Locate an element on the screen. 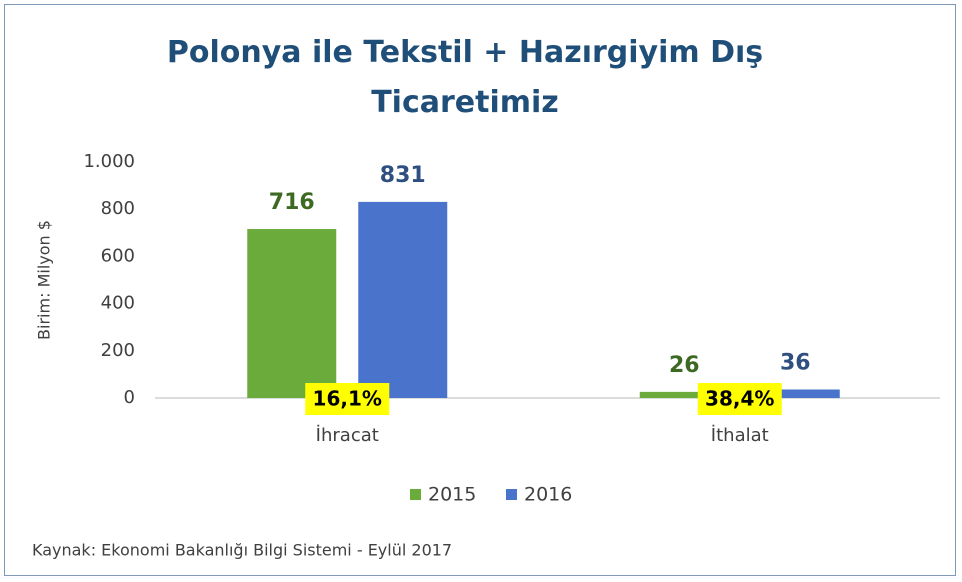  x-tick-label: İthalat is located at coordinates (740, 435).